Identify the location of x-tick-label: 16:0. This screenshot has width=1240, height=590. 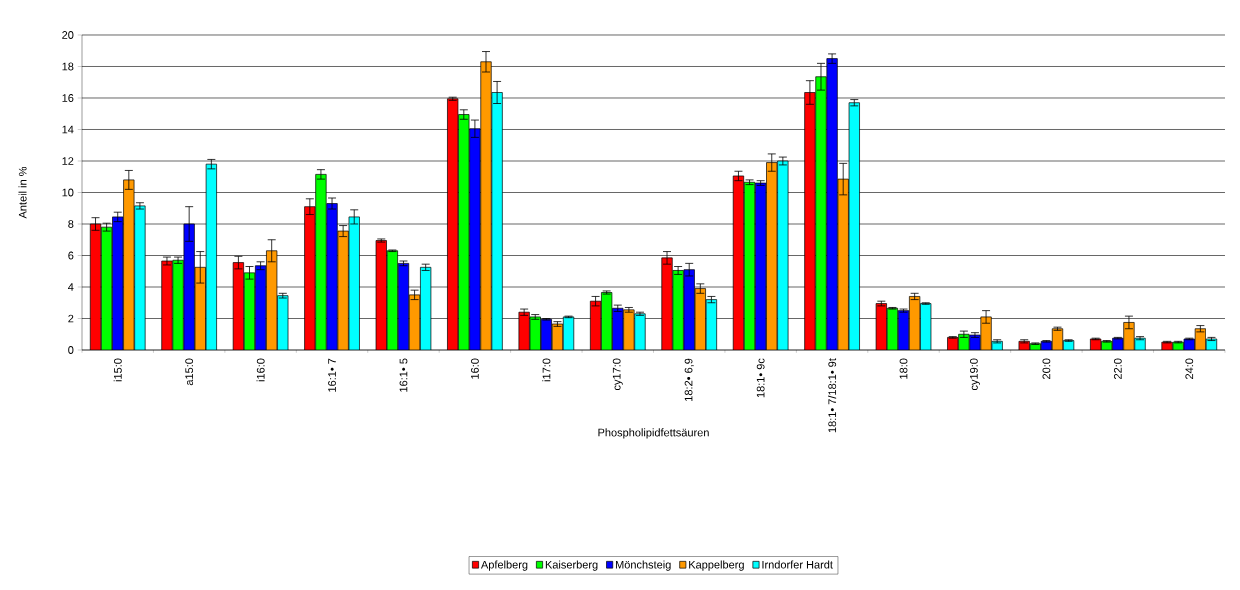
(475, 368).